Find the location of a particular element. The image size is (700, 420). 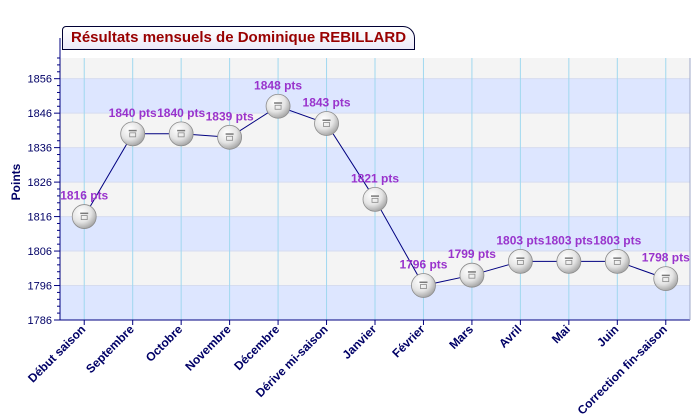

x-tick-label: Avril is located at coordinates (510, 336).